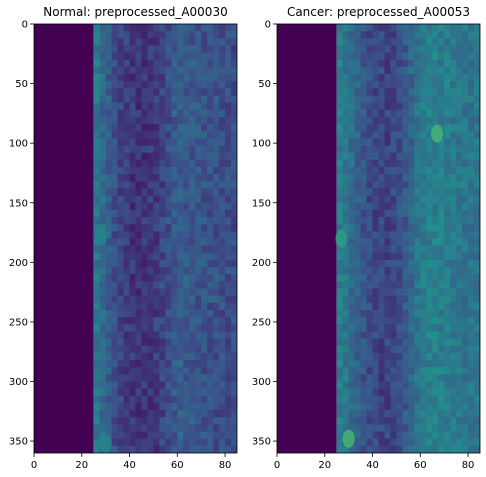 The image size is (486, 477). I want to click on panel-title: Normal: preprocessed_A00030, so click(135, 12).